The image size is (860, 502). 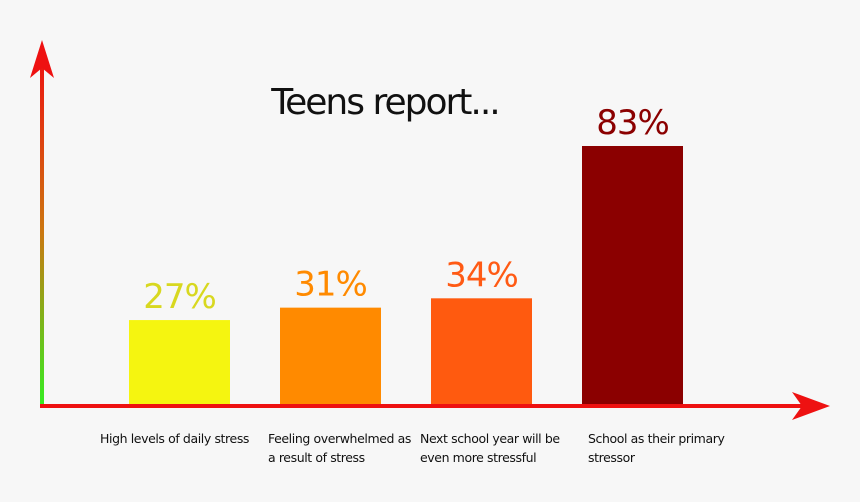 I want to click on value-label: 83%, so click(x=632, y=123).